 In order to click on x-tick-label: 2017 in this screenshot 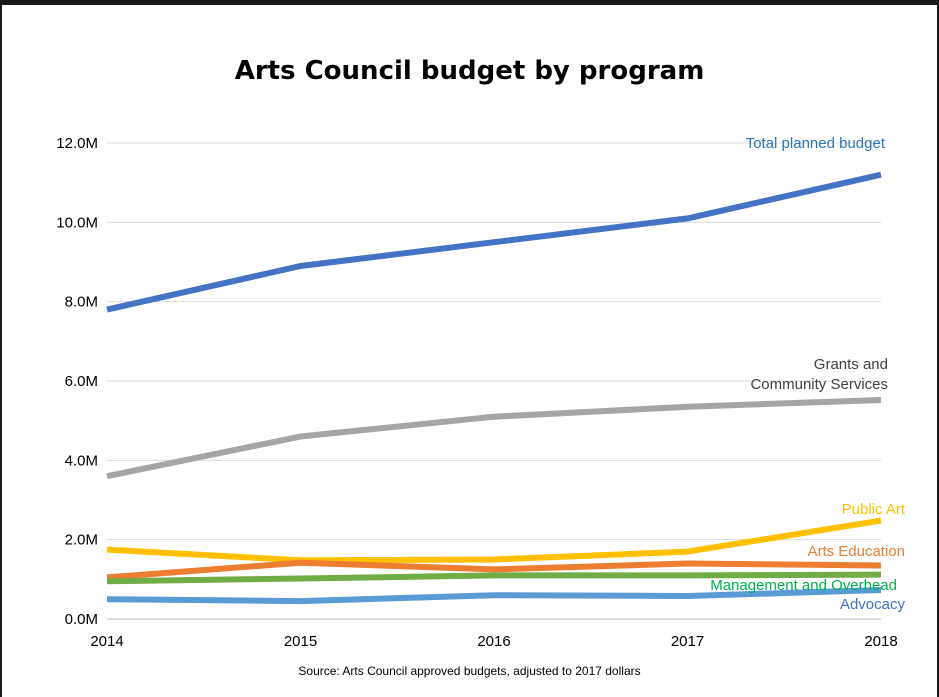, I will do `click(687, 641)`.